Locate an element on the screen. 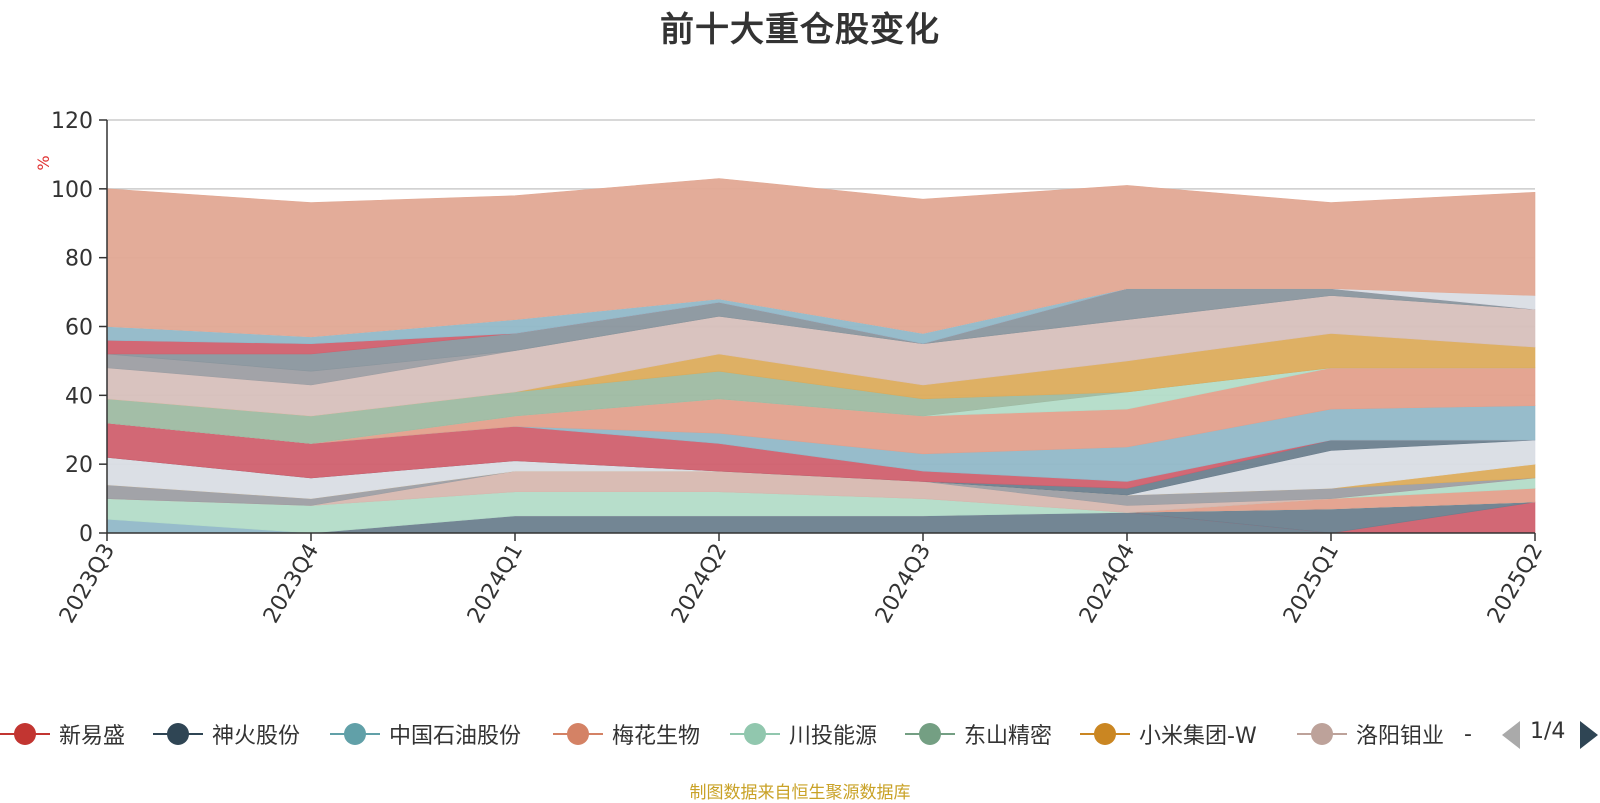  legend-label: 东山精密 is located at coordinates (1008, 736).